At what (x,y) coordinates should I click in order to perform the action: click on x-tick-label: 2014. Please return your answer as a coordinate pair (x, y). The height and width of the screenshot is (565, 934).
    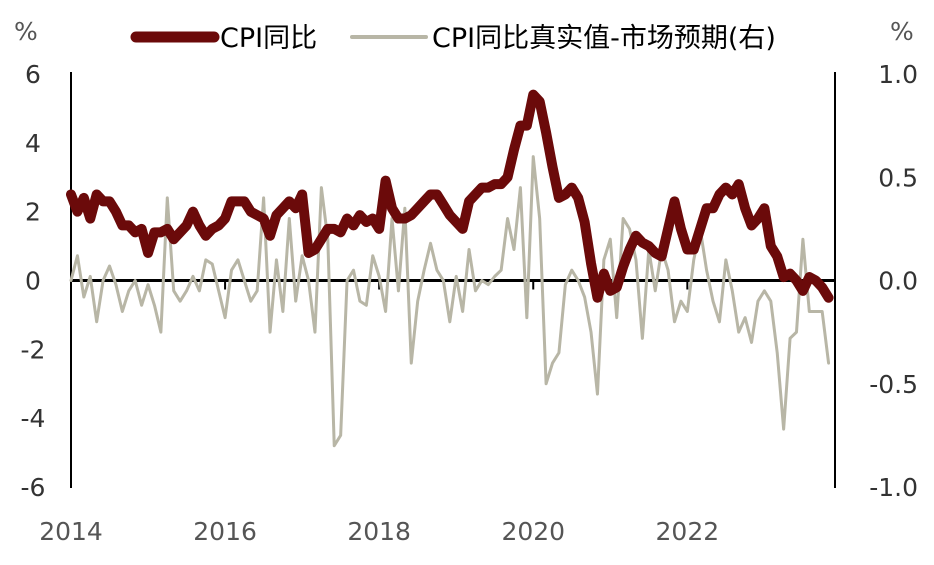
    Looking at the image, I should click on (71, 531).